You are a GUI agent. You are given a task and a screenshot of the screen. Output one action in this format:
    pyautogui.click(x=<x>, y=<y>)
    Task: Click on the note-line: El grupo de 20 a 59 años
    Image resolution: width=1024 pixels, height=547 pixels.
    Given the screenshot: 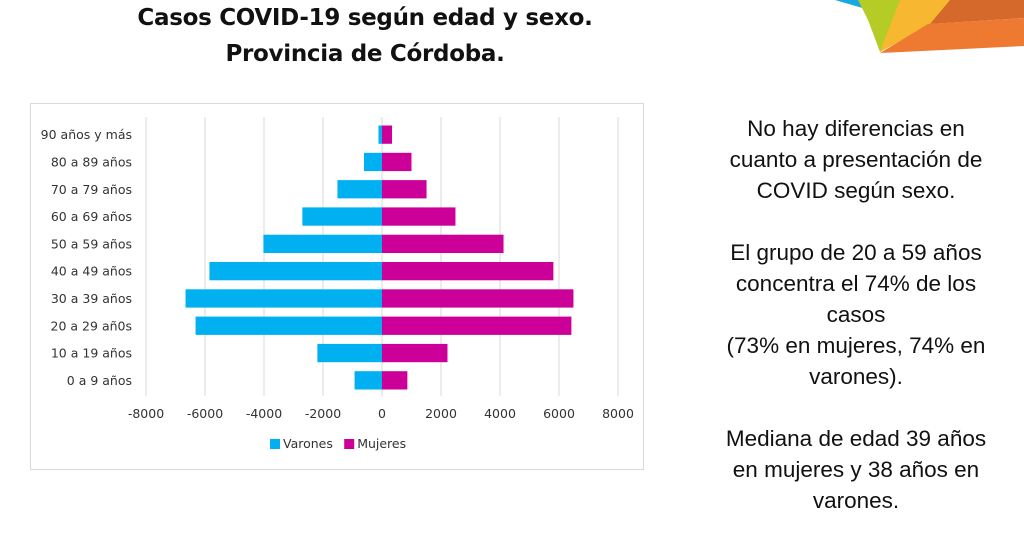 What is the action you would take?
    pyautogui.click(x=856, y=252)
    